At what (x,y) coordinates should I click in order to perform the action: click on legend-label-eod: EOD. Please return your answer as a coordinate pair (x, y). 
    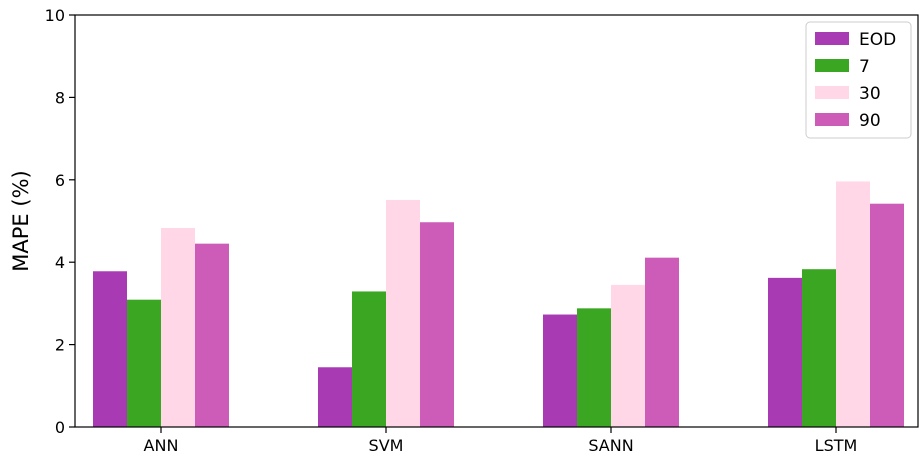
    Looking at the image, I should click on (877, 40).